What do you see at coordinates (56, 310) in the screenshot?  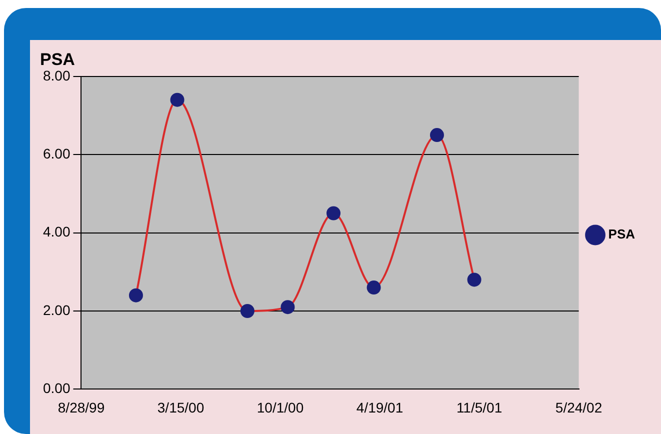 I see `y-tick-label: 2.00` at bounding box center [56, 310].